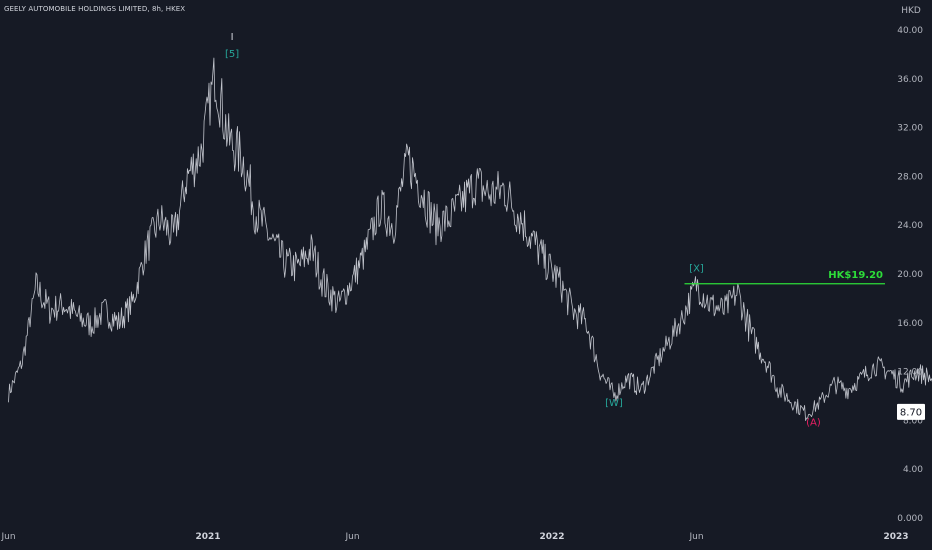 The width and height of the screenshot is (932, 550). What do you see at coordinates (910, 80) in the screenshot?
I see `y-tick-label: 36.00` at bounding box center [910, 80].